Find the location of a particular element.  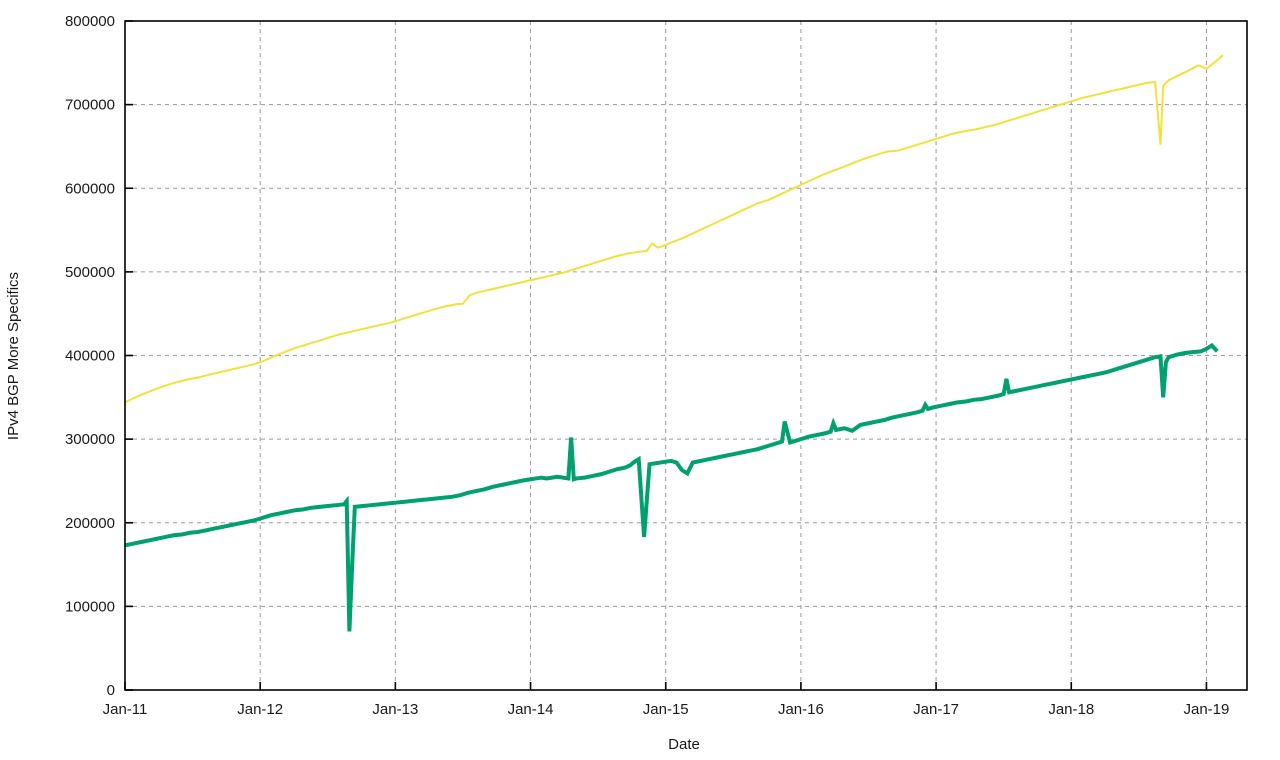

y-axis-tick-label: 300000 is located at coordinates (90, 439).